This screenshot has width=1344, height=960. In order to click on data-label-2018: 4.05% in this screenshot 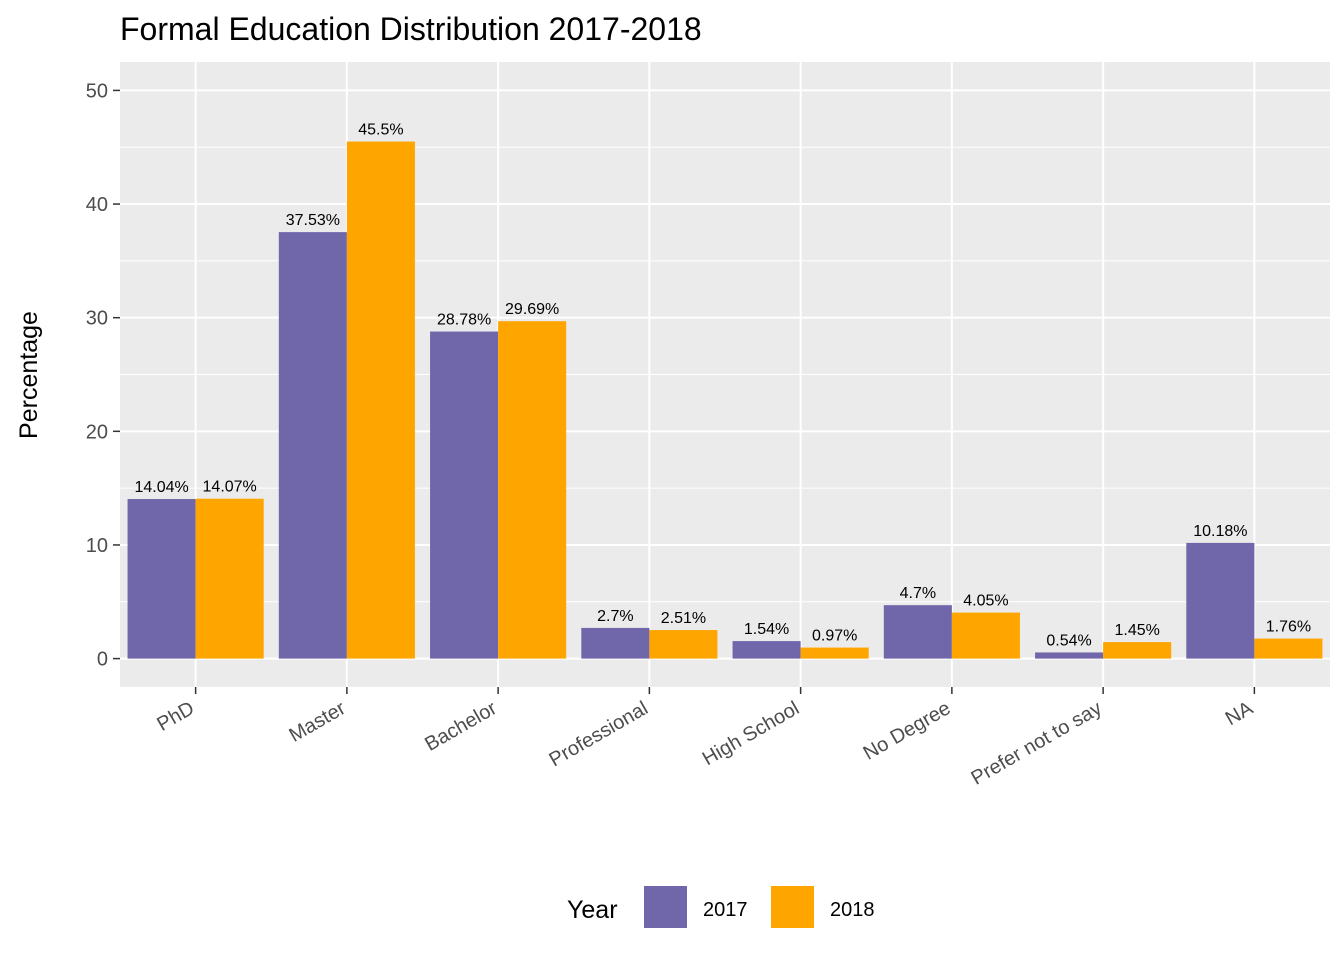, I will do `click(985, 601)`.